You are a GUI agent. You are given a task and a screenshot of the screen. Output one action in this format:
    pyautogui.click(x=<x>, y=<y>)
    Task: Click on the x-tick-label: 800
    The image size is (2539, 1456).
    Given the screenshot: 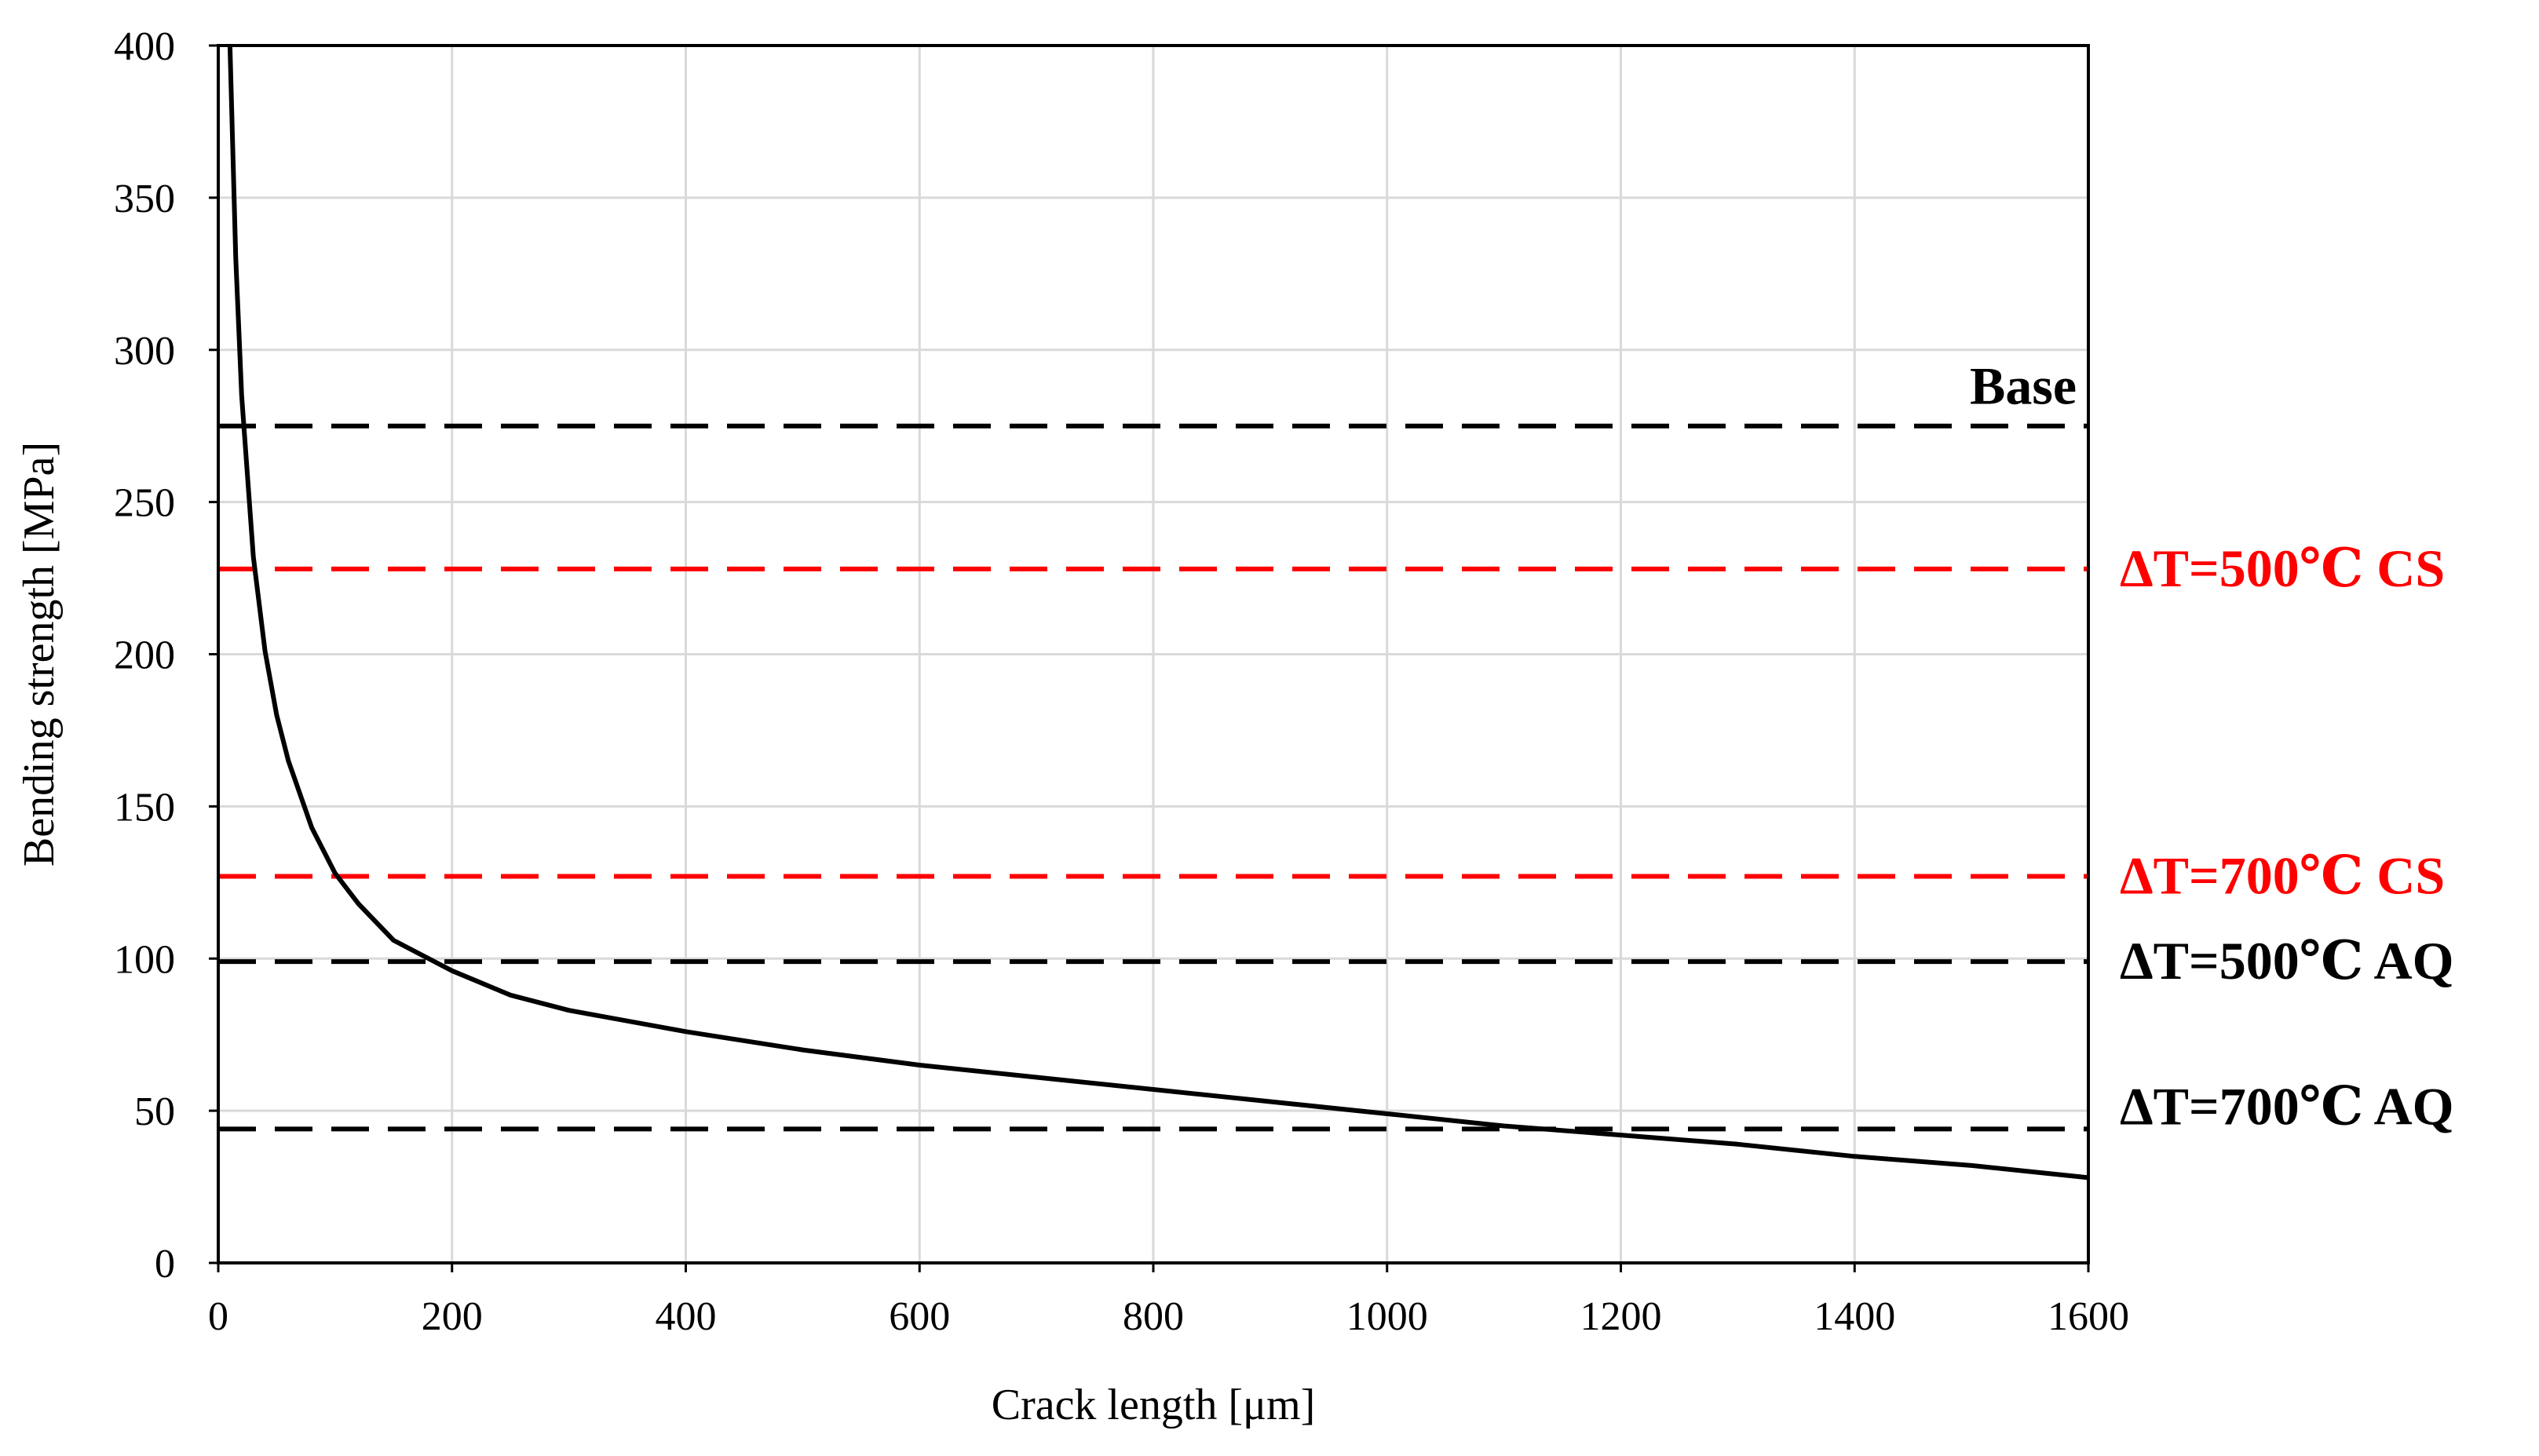 What is the action you would take?
    pyautogui.click(x=1153, y=1316)
    